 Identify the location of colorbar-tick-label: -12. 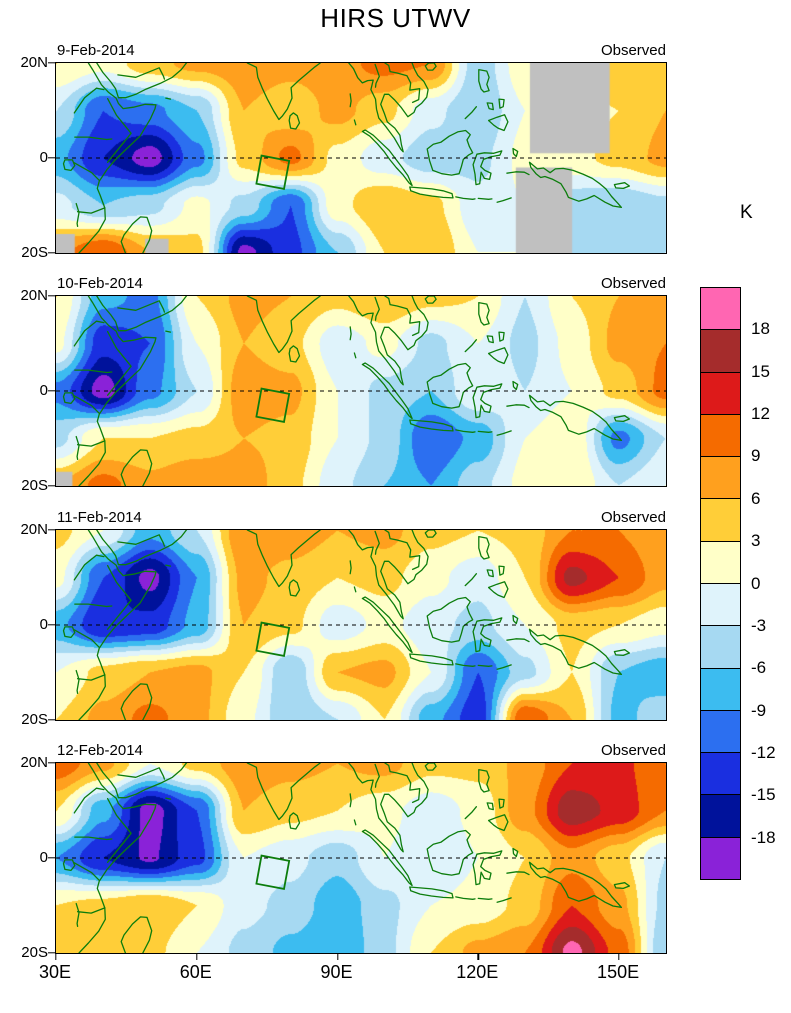
(763, 752).